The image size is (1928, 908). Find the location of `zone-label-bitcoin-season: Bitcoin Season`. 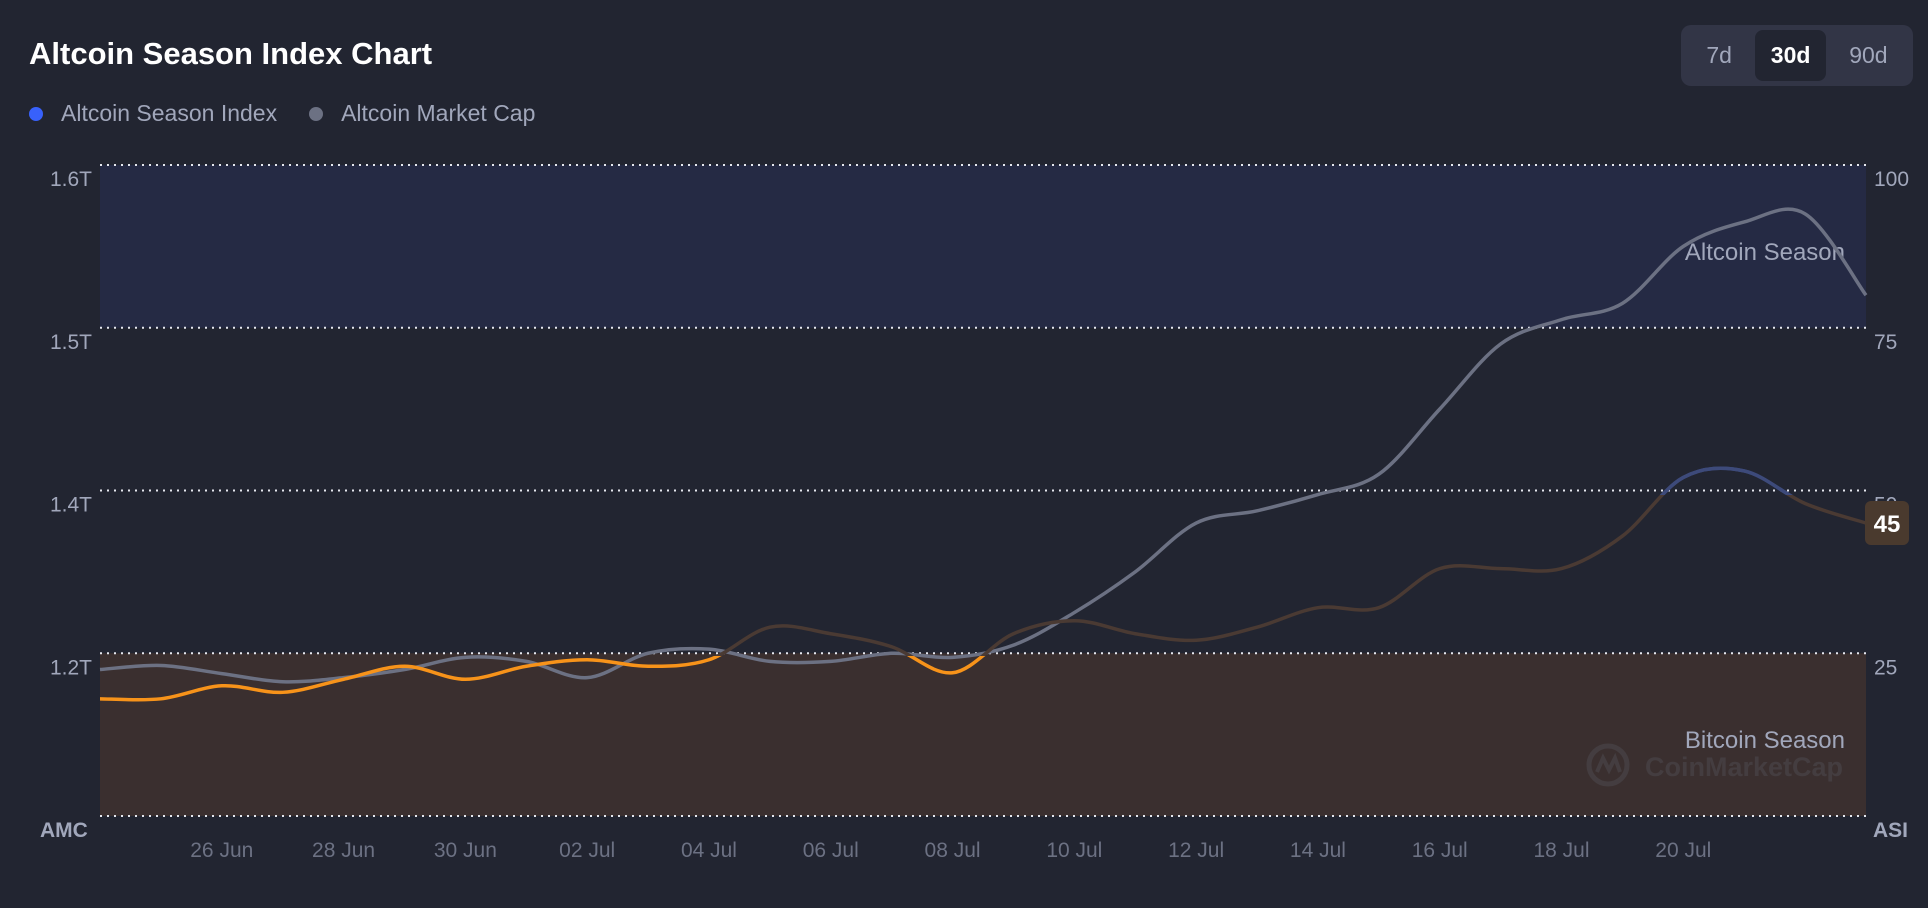

zone-label-bitcoin-season: Bitcoin Season is located at coordinates (1765, 740).